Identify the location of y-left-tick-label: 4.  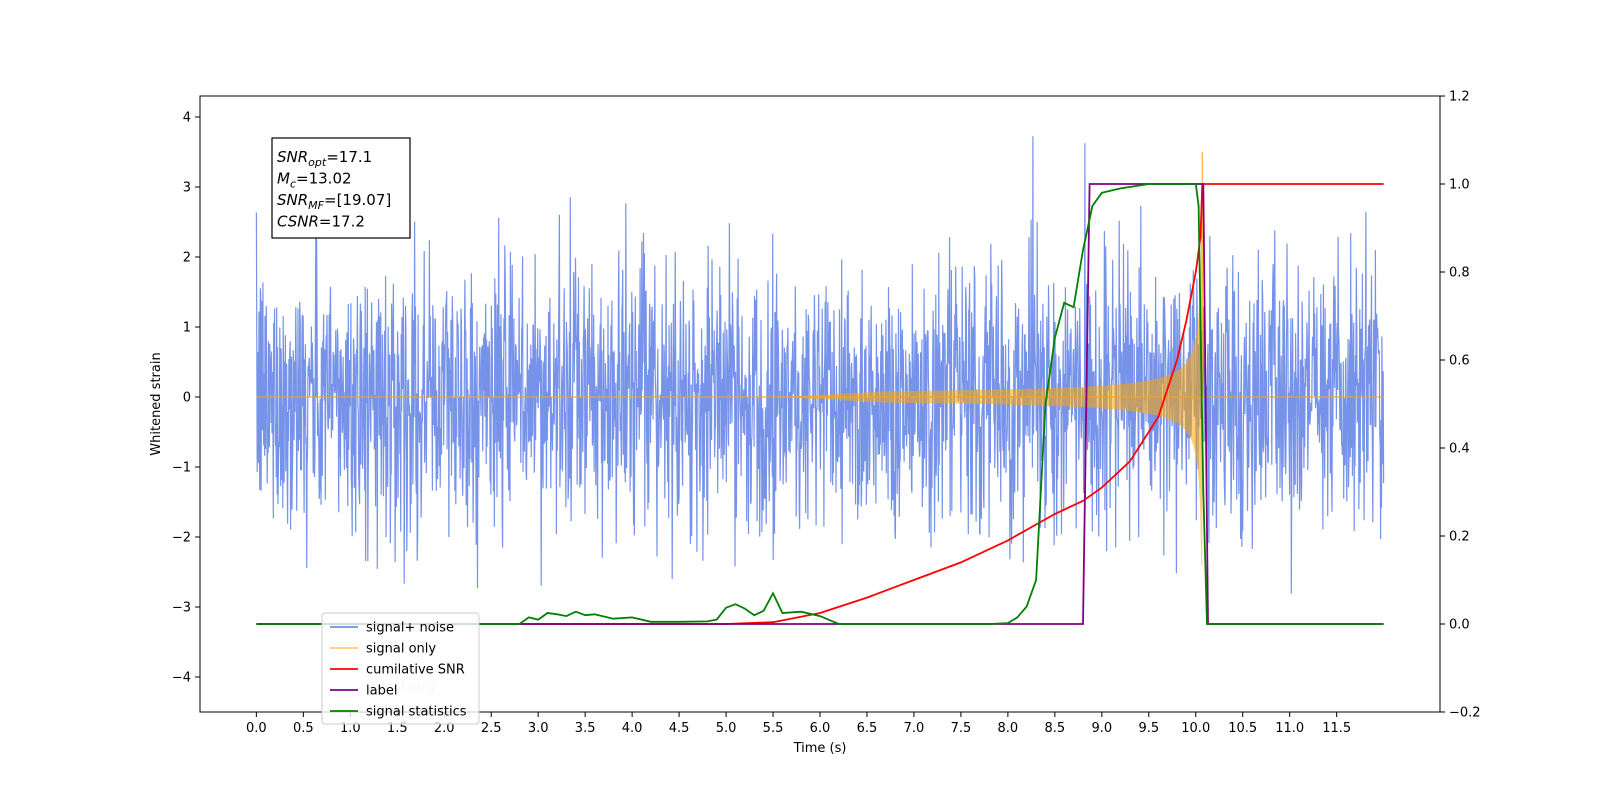
(187, 118).